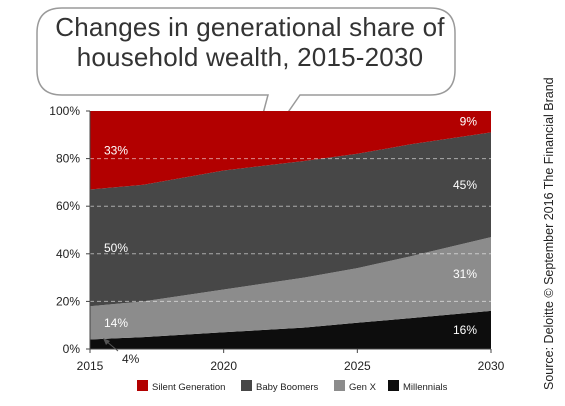 The height and width of the screenshot is (406, 565). I want to click on data-label-baby-boomers-2030: 45%, so click(465, 185).